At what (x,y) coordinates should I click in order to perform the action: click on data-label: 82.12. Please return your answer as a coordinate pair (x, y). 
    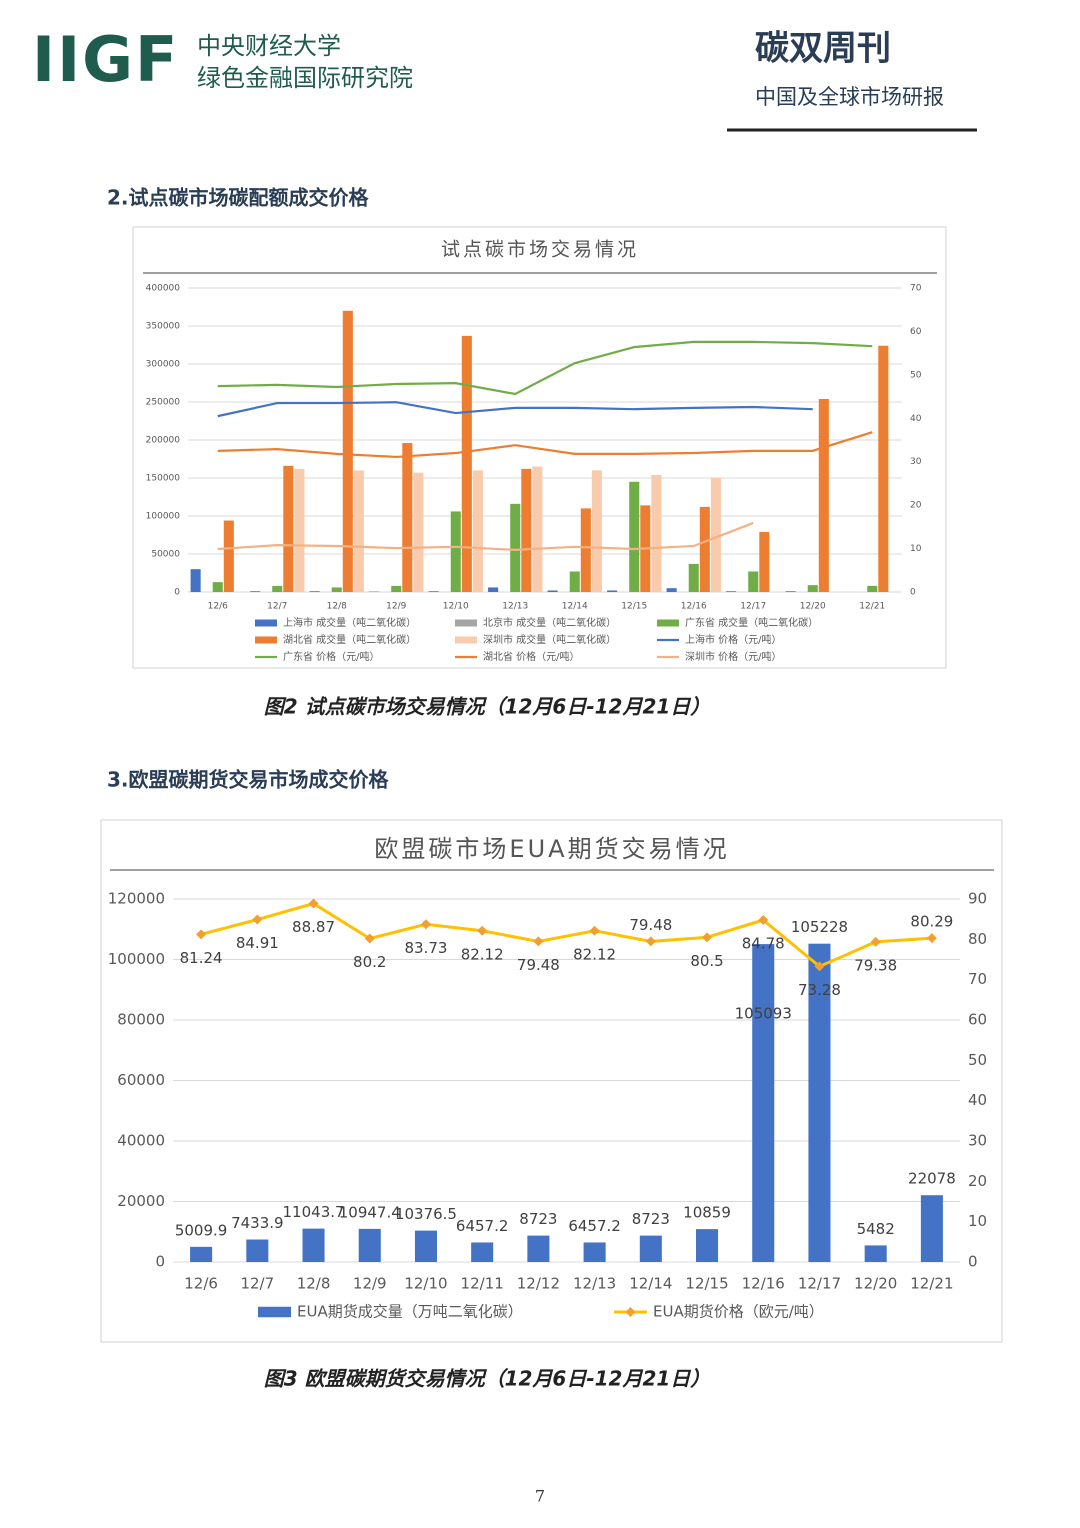
    Looking at the image, I should click on (594, 954).